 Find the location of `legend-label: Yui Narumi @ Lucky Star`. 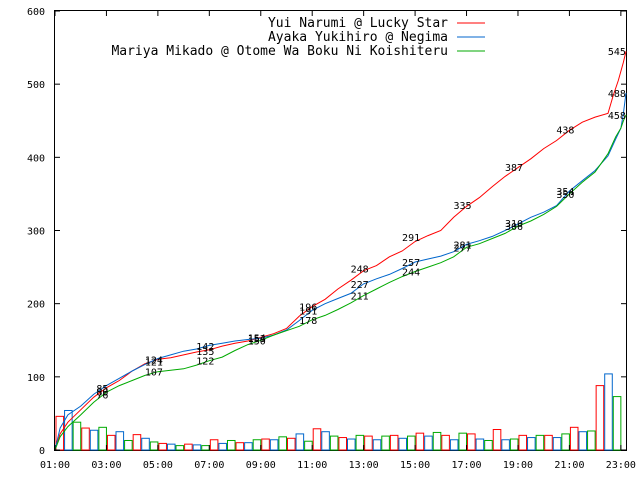

legend-label: Yui Narumi @ Lucky Star is located at coordinates (358, 23).